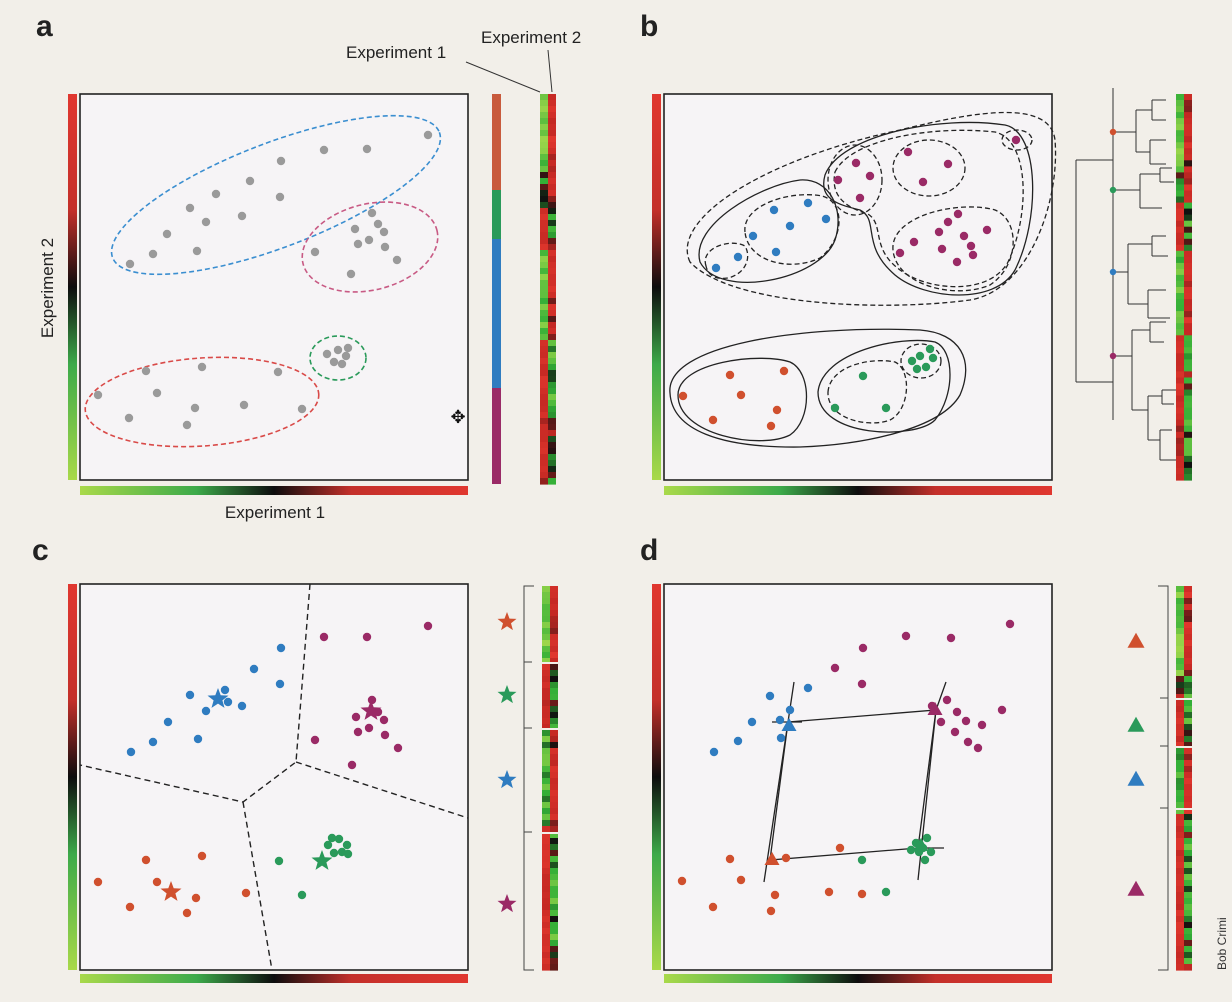  I want to click on dendrogram-b, so click(1125, 274).